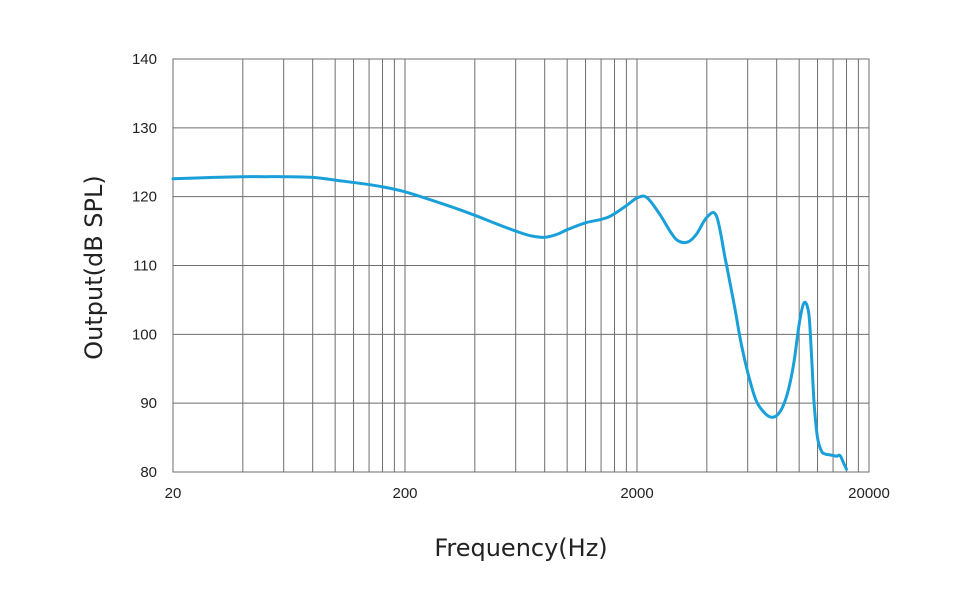 The image size is (976, 613). I want to click on y-tick-label: 100, so click(144, 334).